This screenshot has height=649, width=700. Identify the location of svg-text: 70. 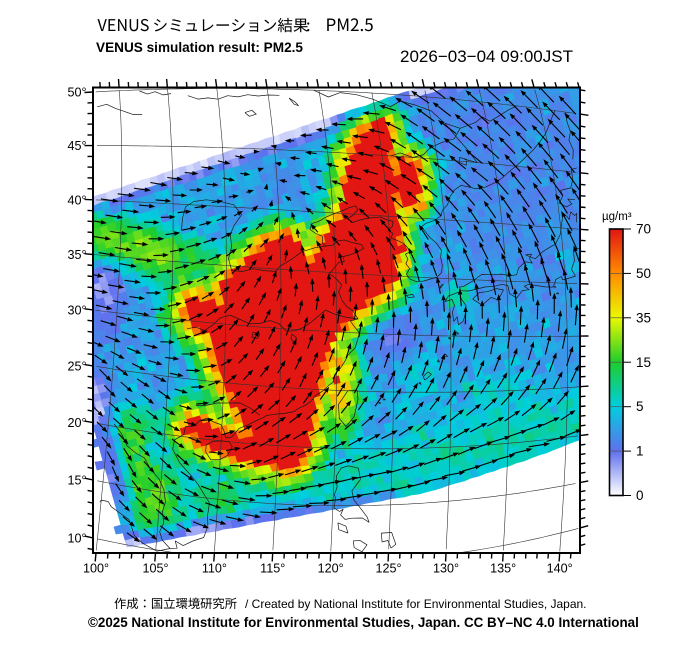
(643, 229).